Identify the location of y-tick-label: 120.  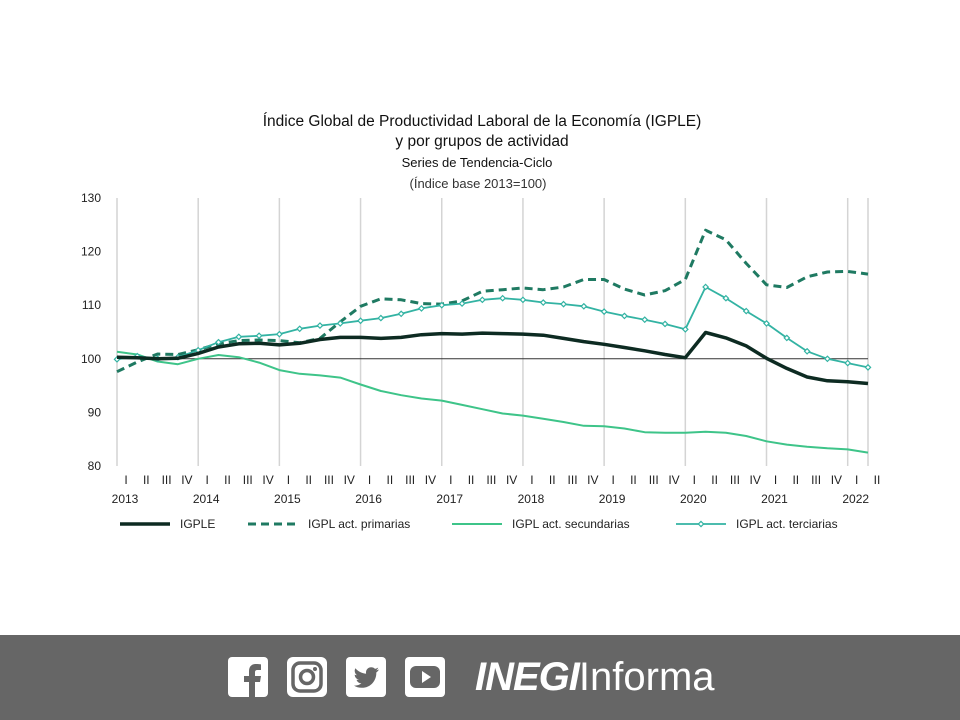
(91, 252).